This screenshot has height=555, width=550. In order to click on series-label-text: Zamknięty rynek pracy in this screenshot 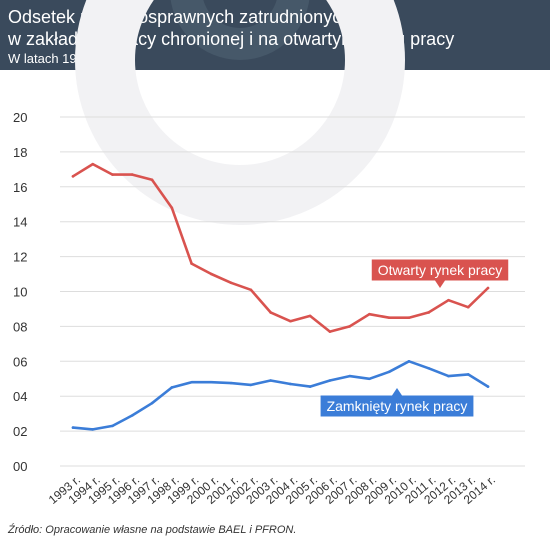, I will do `click(397, 406)`.